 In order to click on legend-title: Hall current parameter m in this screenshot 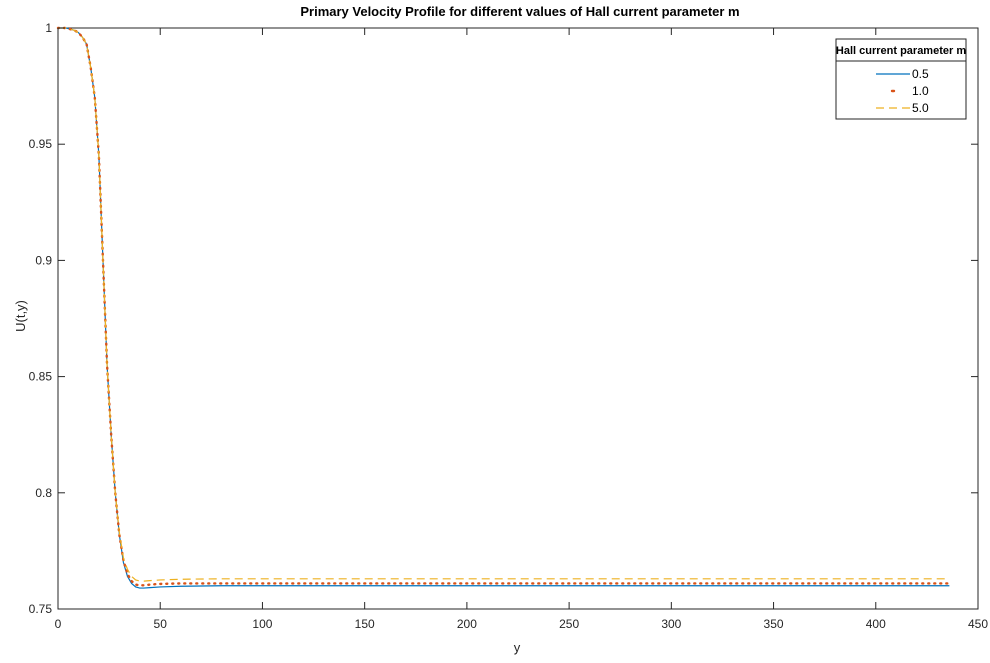, I will do `click(901, 51)`.